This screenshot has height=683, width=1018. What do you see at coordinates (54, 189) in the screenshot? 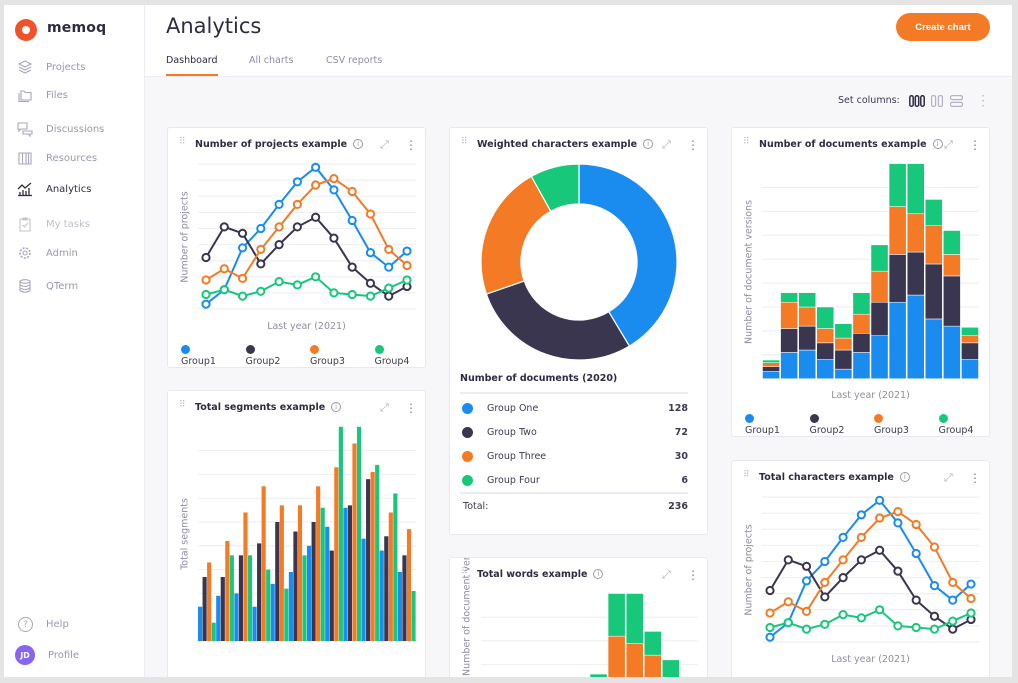
I see `sidebar-item-analytics: Analytics` at bounding box center [54, 189].